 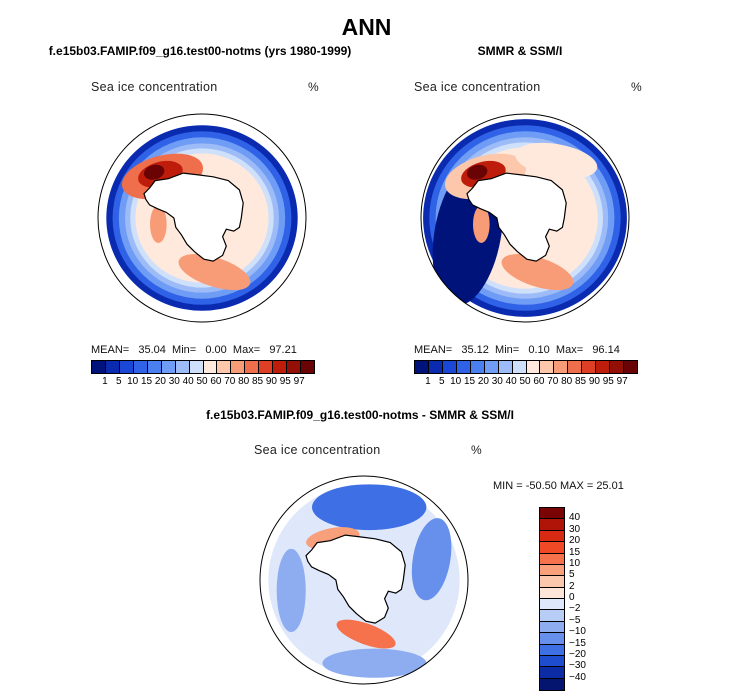 What do you see at coordinates (154, 87) in the screenshot?
I see `panel1-variable-label: Sea ice concentration` at bounding box center [154, 87].